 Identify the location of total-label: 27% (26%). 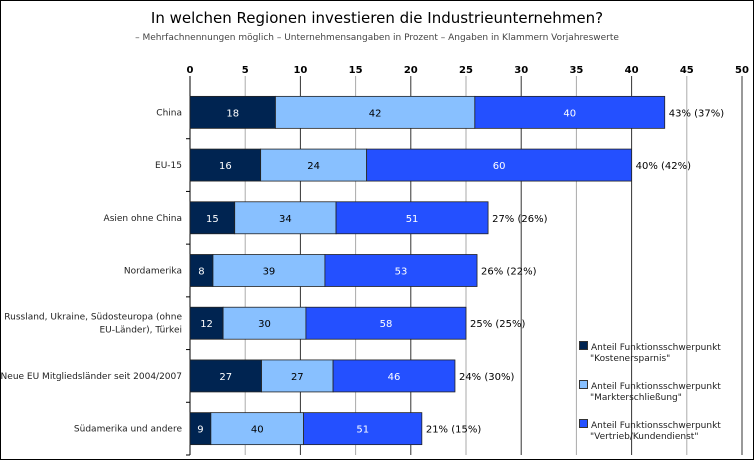
(520, 219).